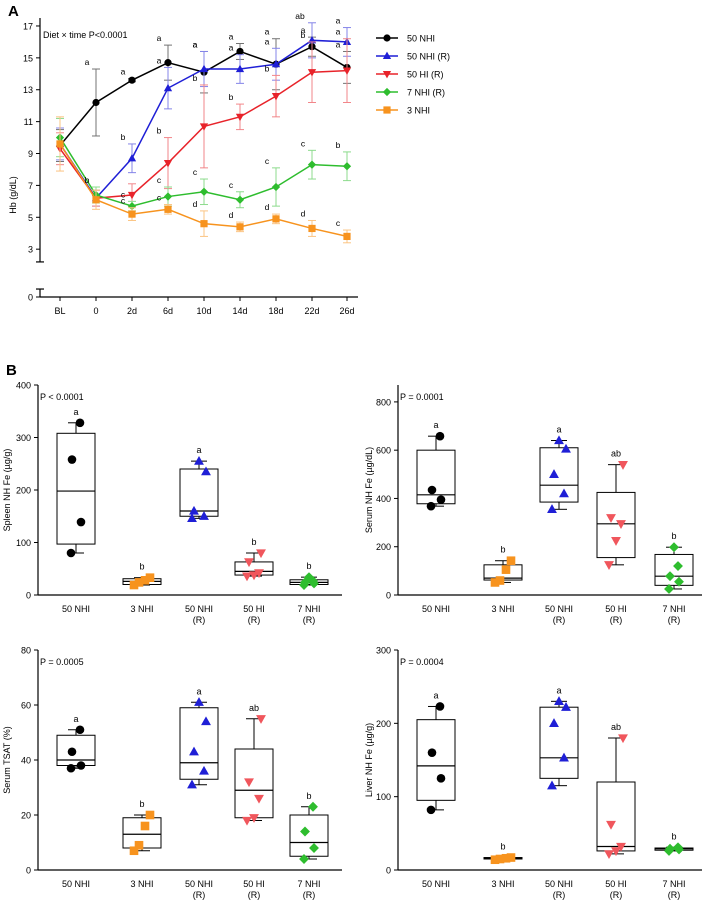  What do you see at coordinates (346, 311) in the screenshot?
I see `x-tick-label: 26d` at bounding box center [346, 311].